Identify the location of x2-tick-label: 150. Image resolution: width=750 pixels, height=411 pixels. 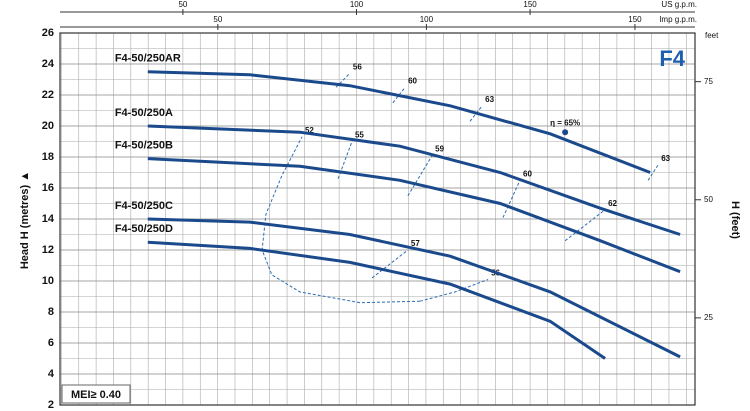
(635, 19).